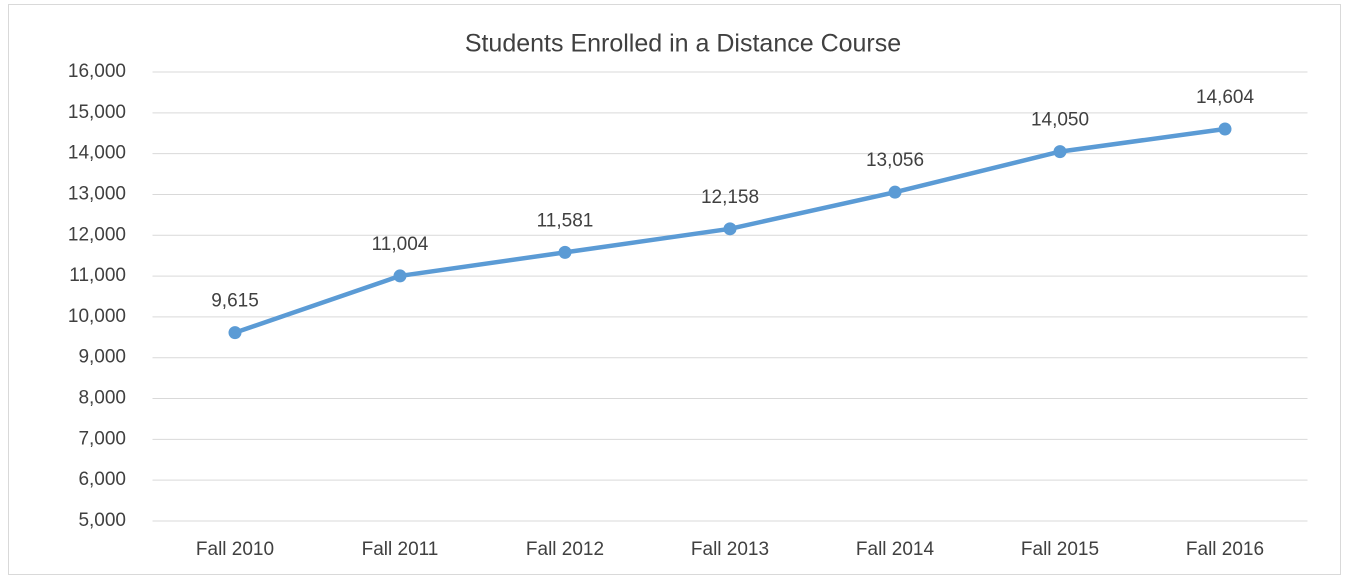 This screenshot has width=1345, height=578. What do you see at coordinates (235, 549) in the screenshot?
I see `x-tick-label: Fall 2010` at bounding box center [235, 549].